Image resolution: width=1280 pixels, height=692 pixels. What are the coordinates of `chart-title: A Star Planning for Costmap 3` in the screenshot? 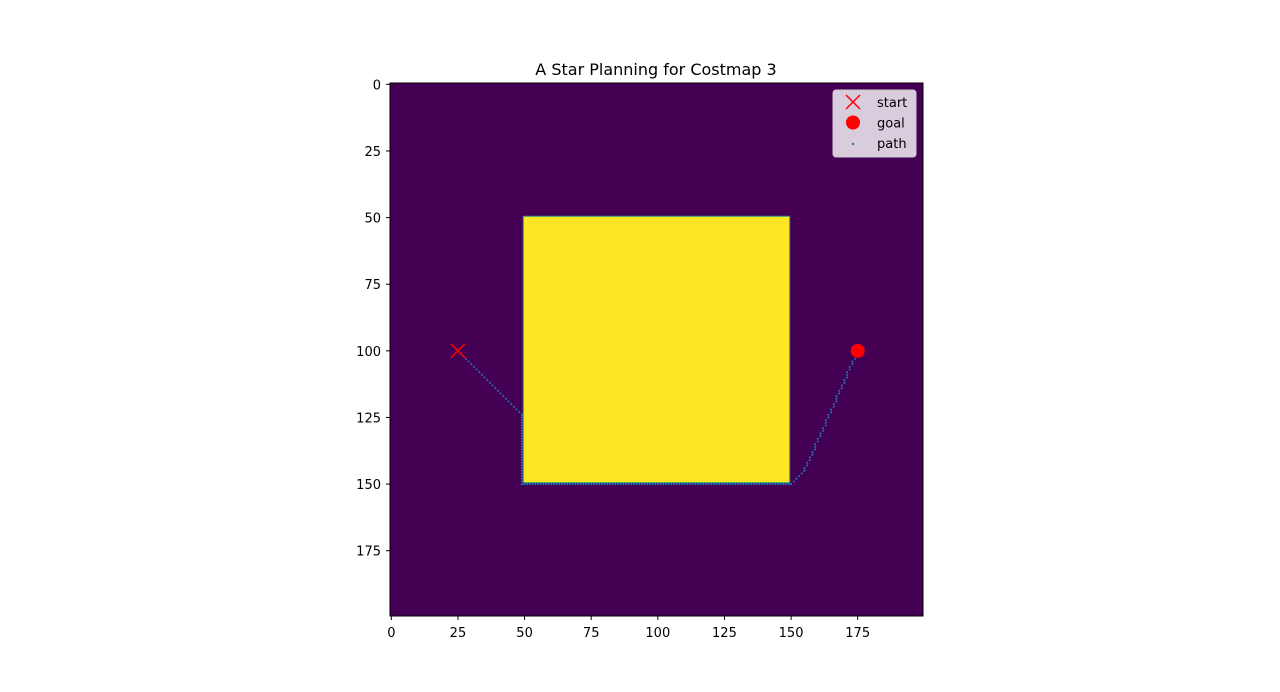 It's located at (655, 69).